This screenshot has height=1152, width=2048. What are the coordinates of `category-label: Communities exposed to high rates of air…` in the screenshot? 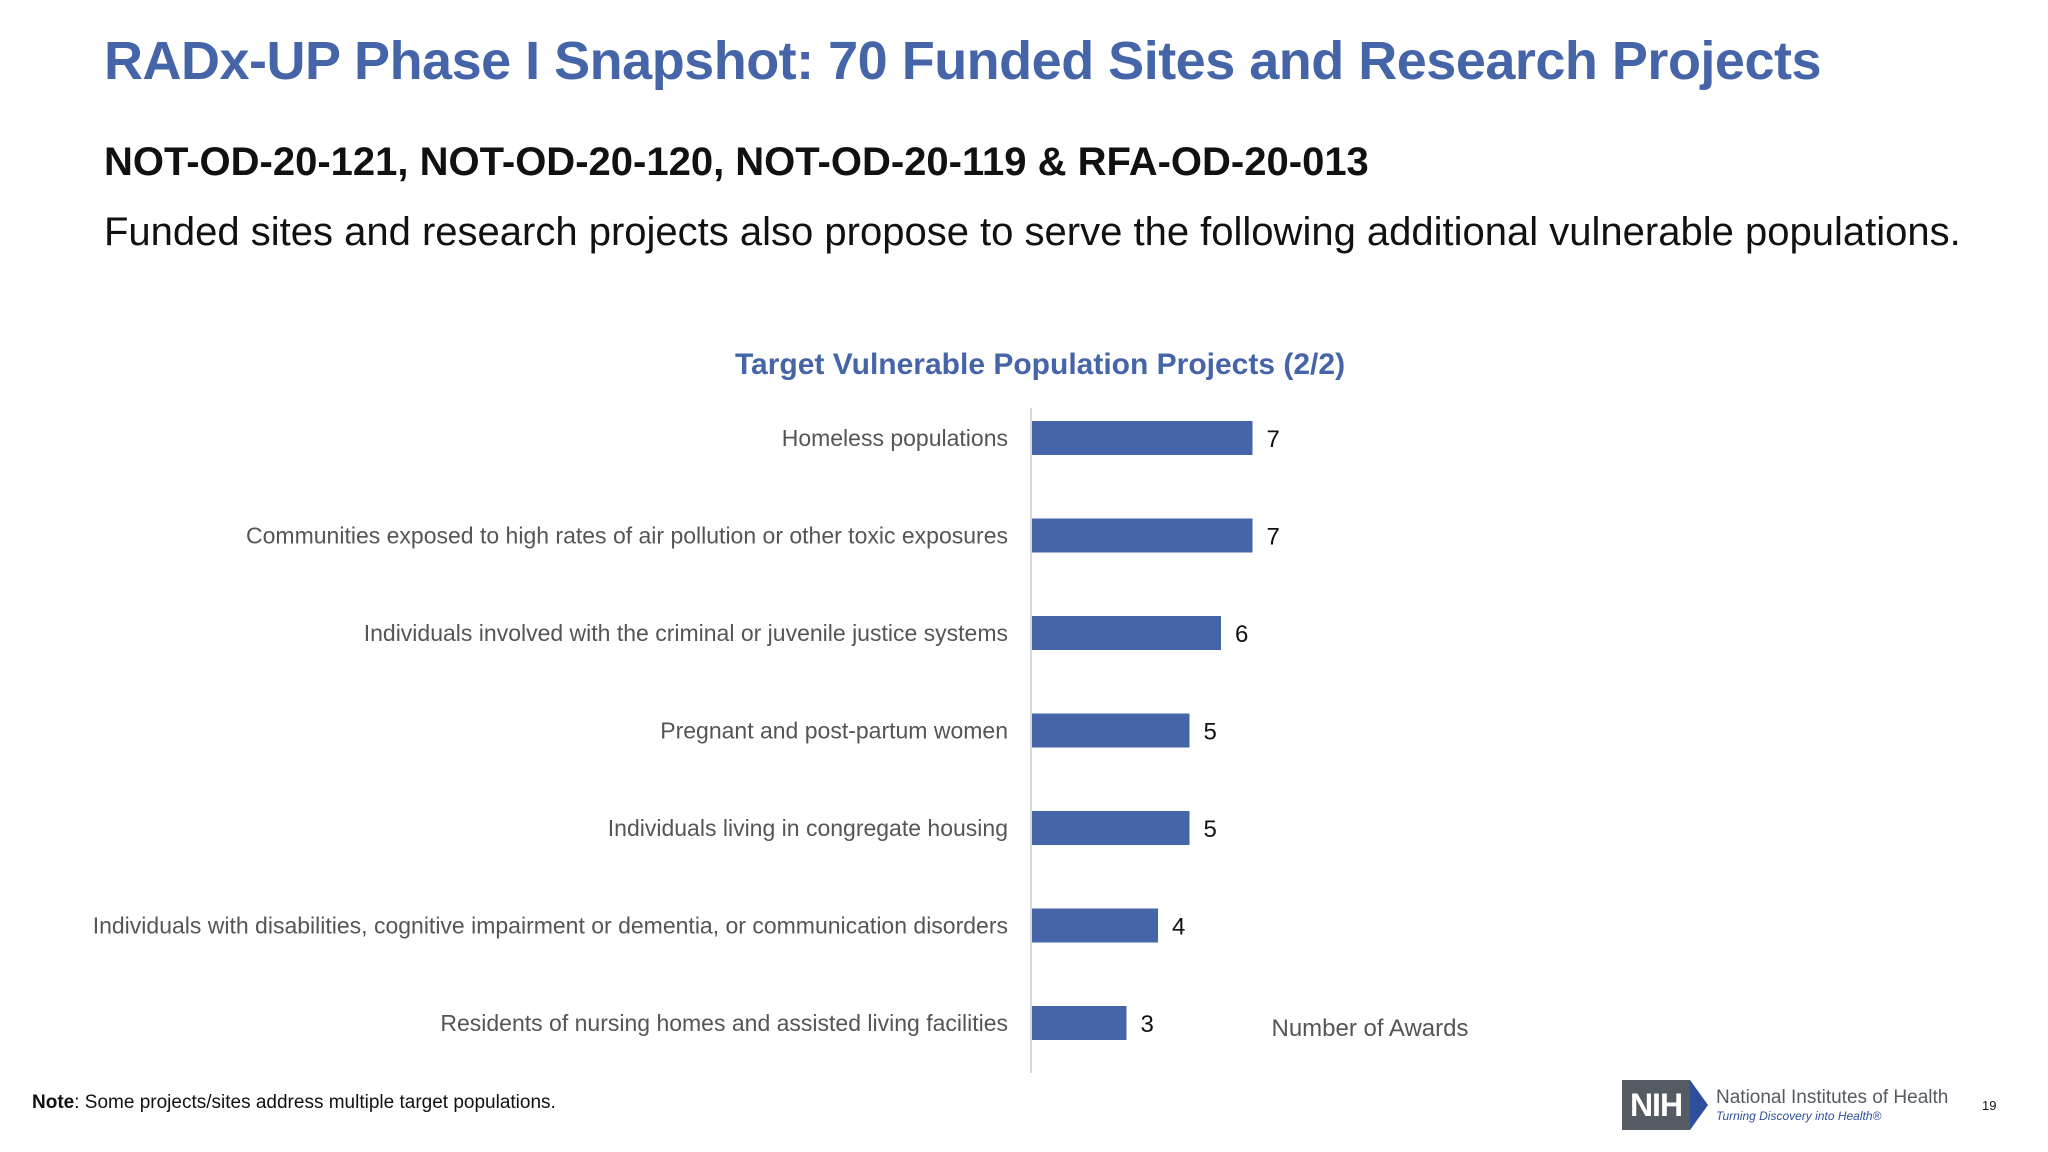 It's located at (627, 536).